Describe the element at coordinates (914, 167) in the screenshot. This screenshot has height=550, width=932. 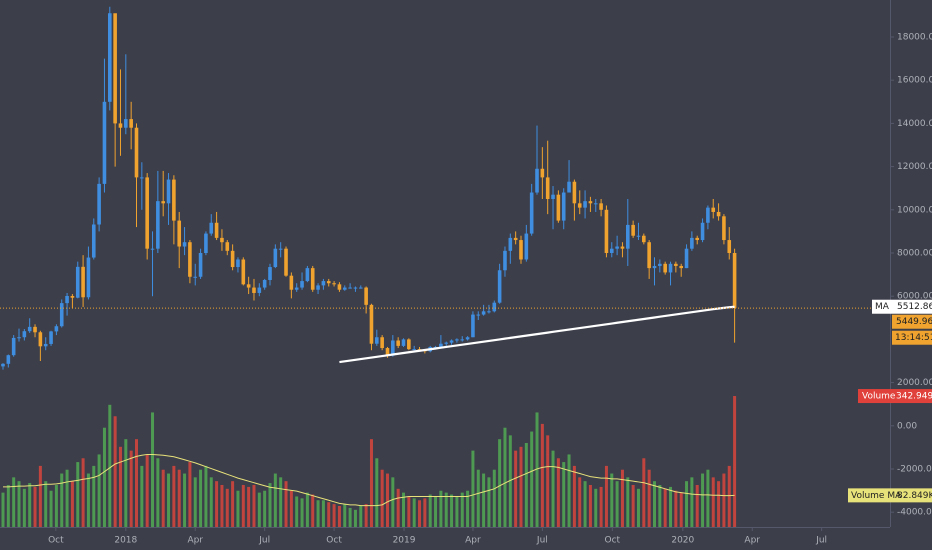
I see `y-tick-label: 12000.00` at that location.